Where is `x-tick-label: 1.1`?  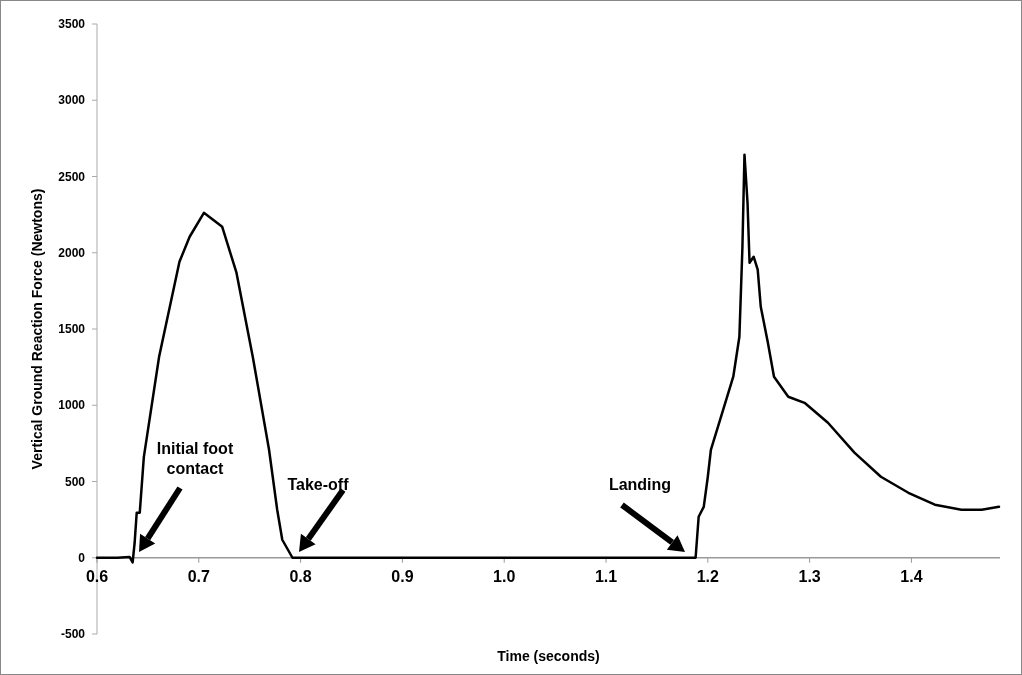
x-tick-label: 1.1 is located at coordinates (606, 576).